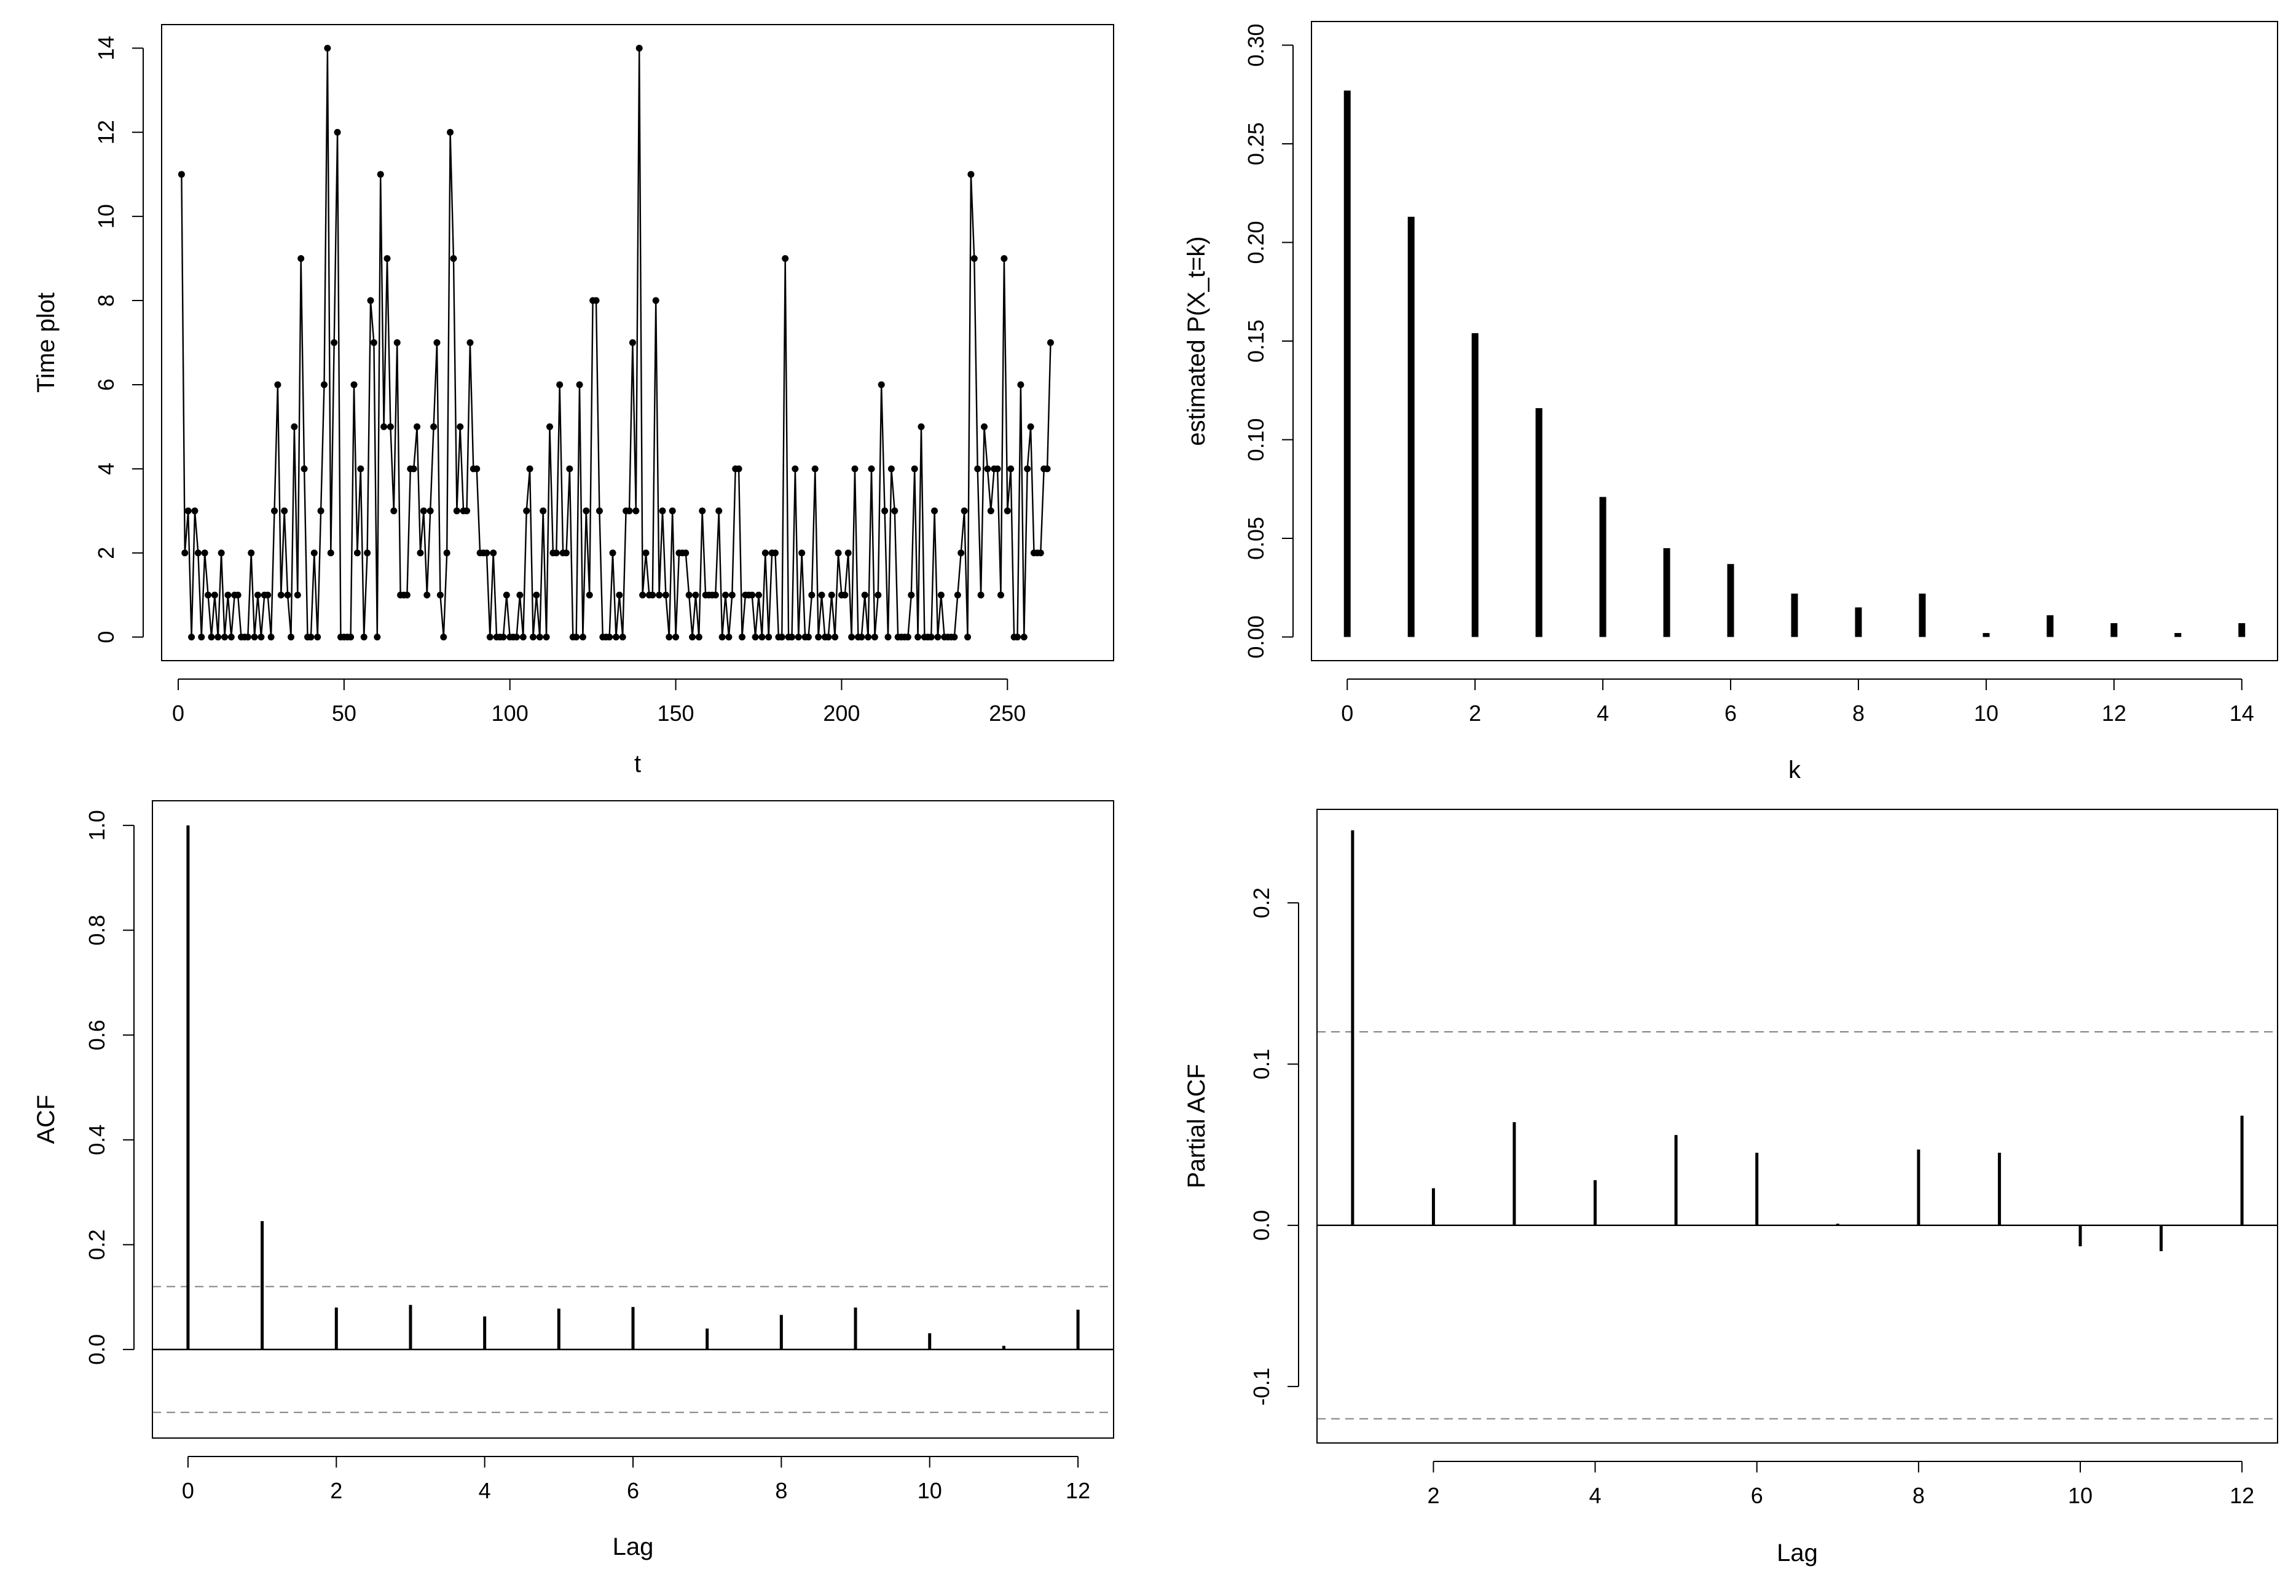 The image size is (2296, 1596). I want to click on y-tick-label: 0.15, so click(1255, 342).